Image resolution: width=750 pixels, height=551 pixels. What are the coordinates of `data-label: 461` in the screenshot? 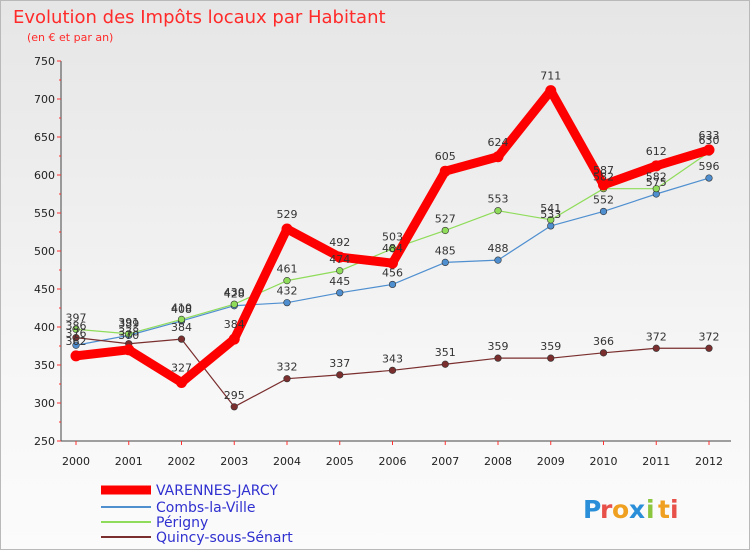 It's located at (287, 269).